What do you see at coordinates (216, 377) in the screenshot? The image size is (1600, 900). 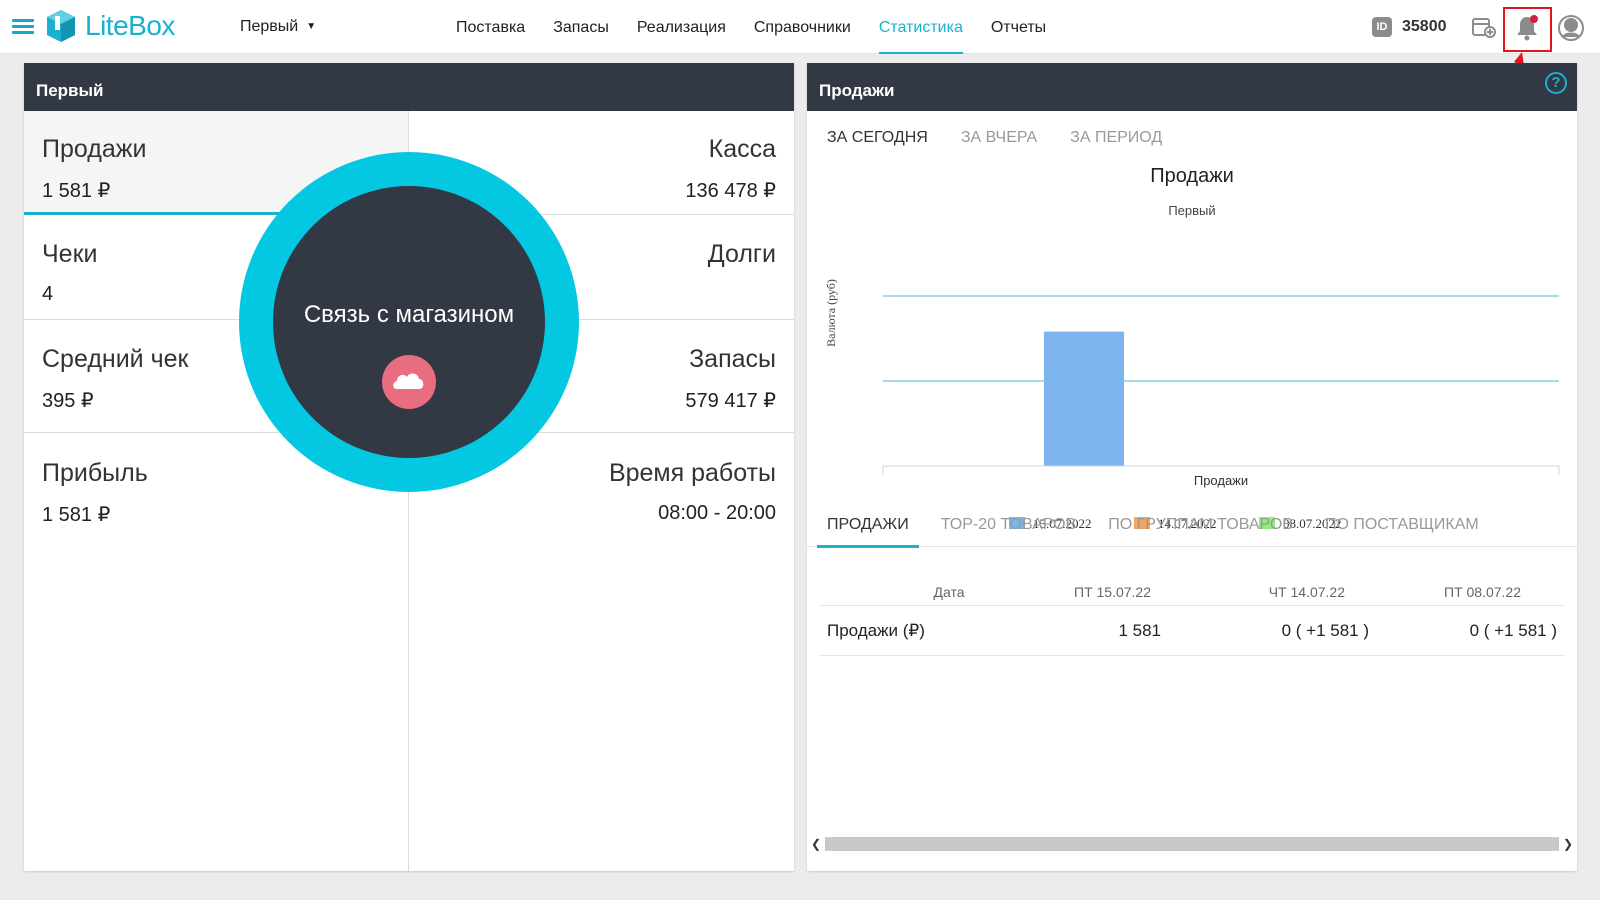 I see `stat-average-receipt: Средний чек 395 ₽` at bounding box center [216, 377].